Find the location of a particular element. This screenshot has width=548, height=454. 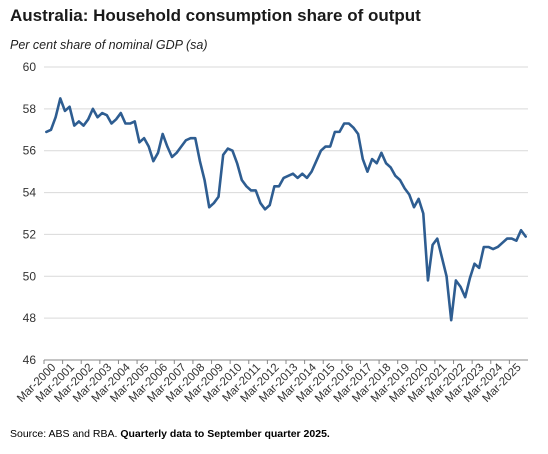

y-tick-label: 50 is located at coordinates (30, 276).